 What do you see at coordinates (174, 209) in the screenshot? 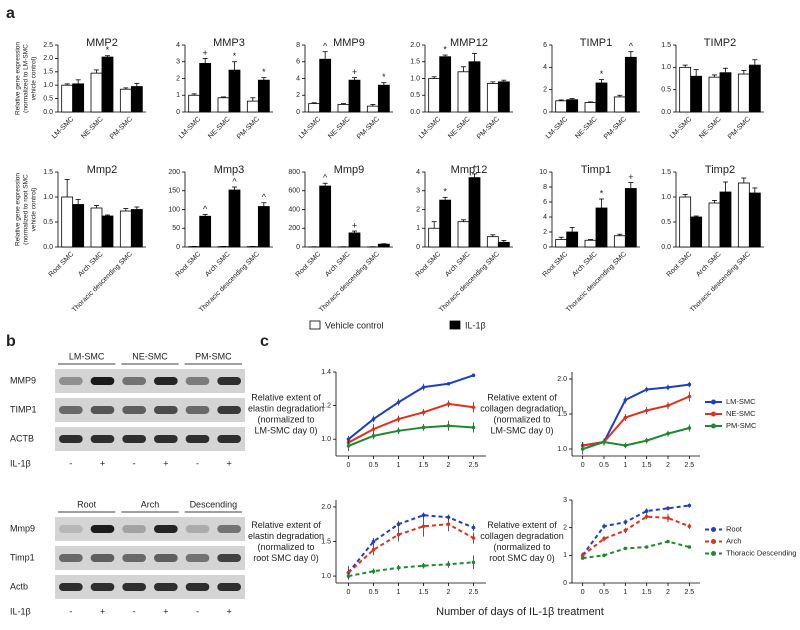
I see `y-tick-label: 100` at bounding box center [174, 209].